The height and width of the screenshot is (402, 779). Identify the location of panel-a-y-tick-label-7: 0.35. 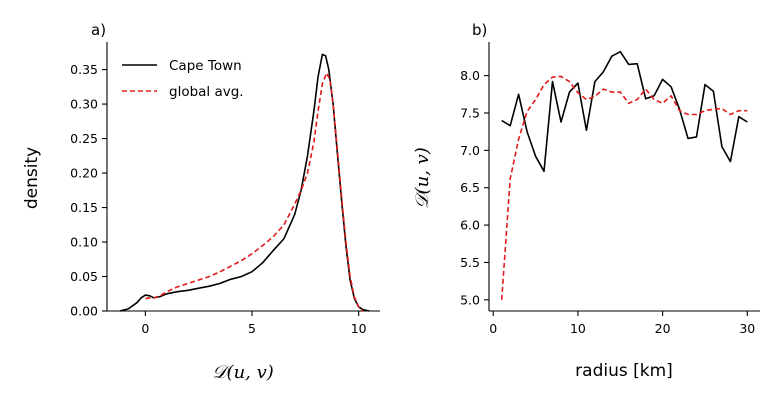
(84, 69).